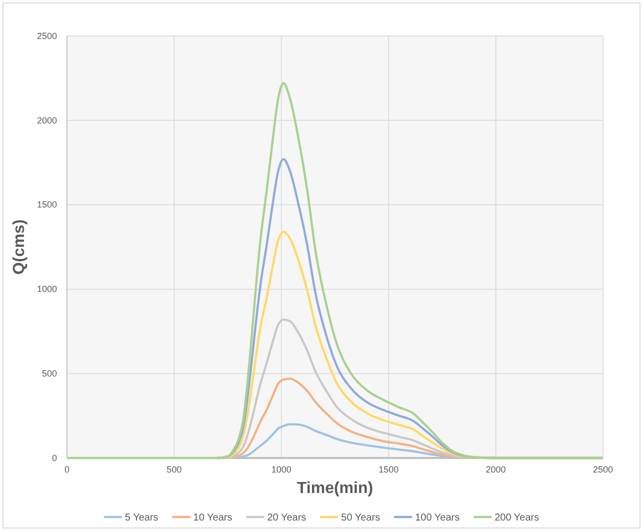 This screenshot has width=643, height=531. I want to click on y-tick-label: 500, so click(49, 373).